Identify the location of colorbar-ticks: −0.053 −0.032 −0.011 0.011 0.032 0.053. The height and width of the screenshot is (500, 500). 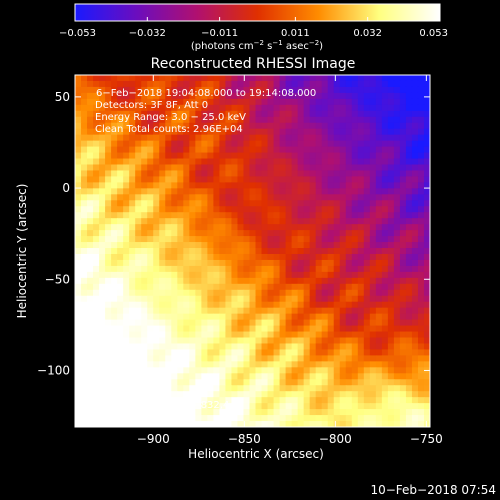
(253, 28).